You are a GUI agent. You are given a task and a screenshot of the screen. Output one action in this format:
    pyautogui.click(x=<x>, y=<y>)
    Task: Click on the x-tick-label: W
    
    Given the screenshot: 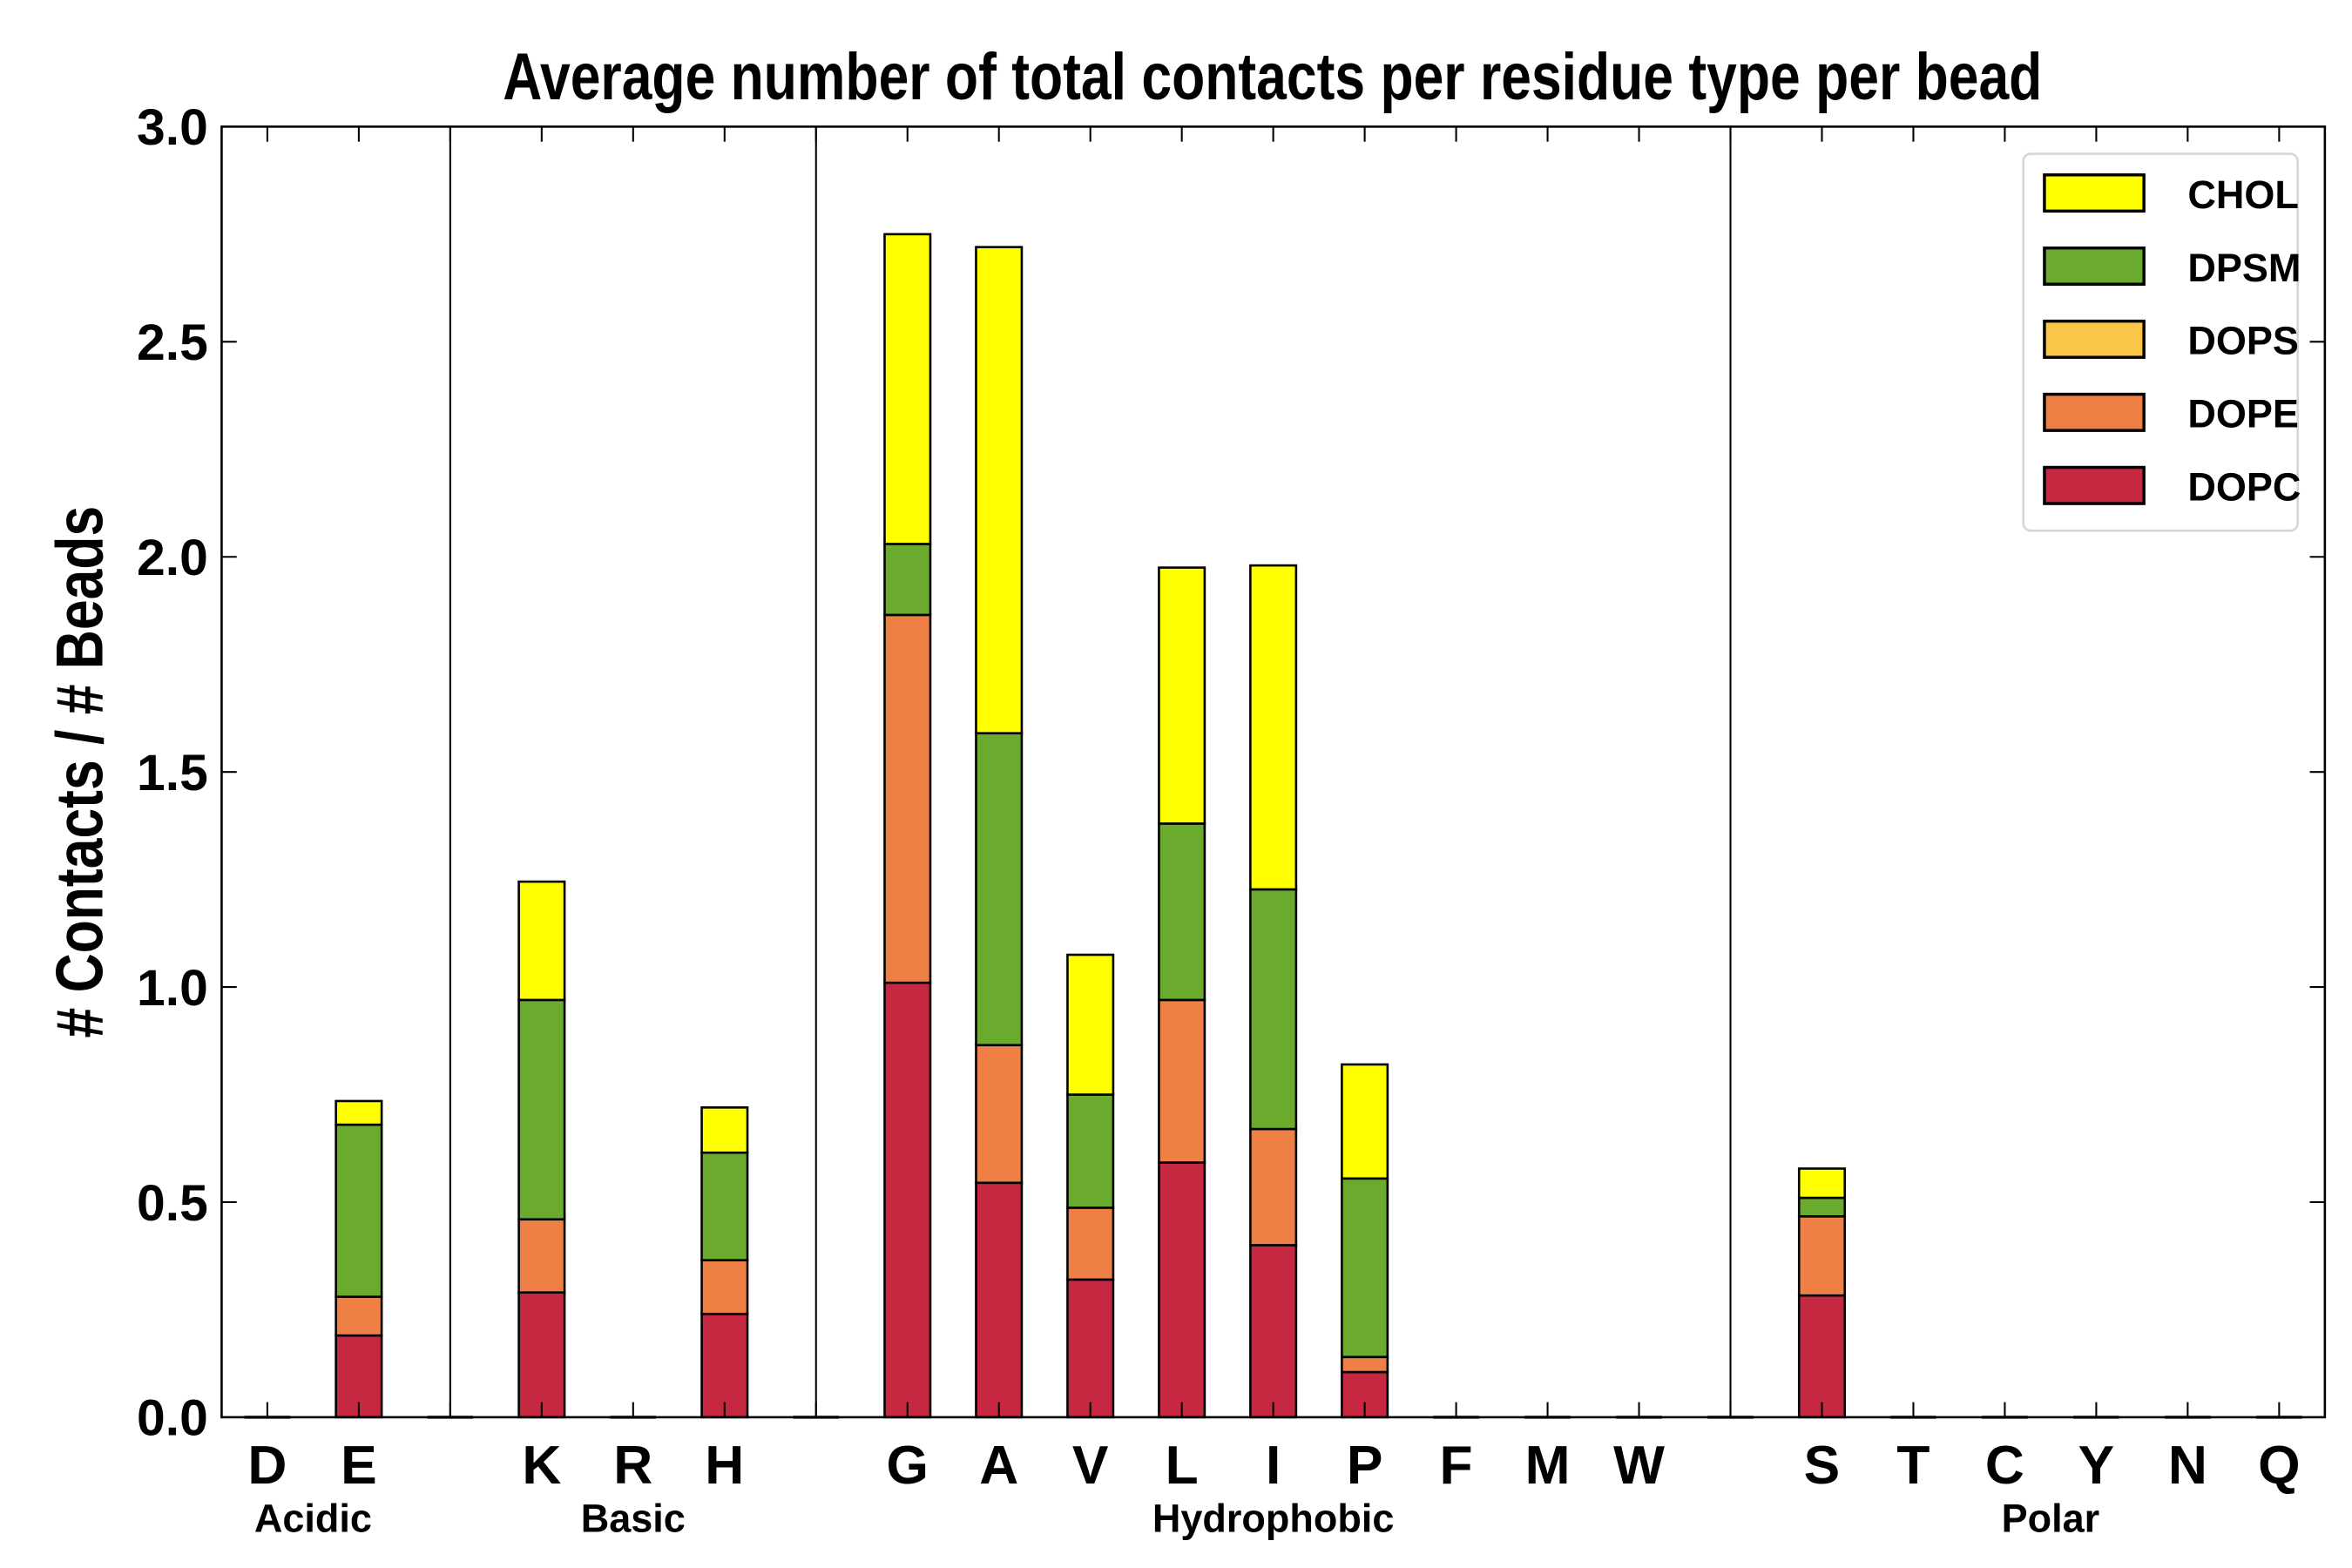 What is the action you would take?
    pyautogui.click(x=1639, y=1466)
    